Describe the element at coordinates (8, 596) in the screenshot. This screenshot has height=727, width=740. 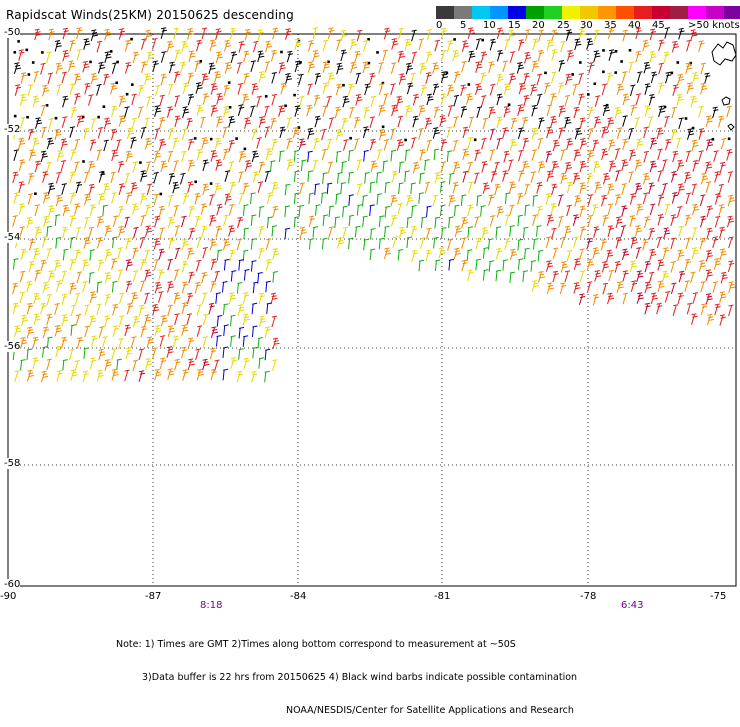
I see `longitude-label: -90` at that location.